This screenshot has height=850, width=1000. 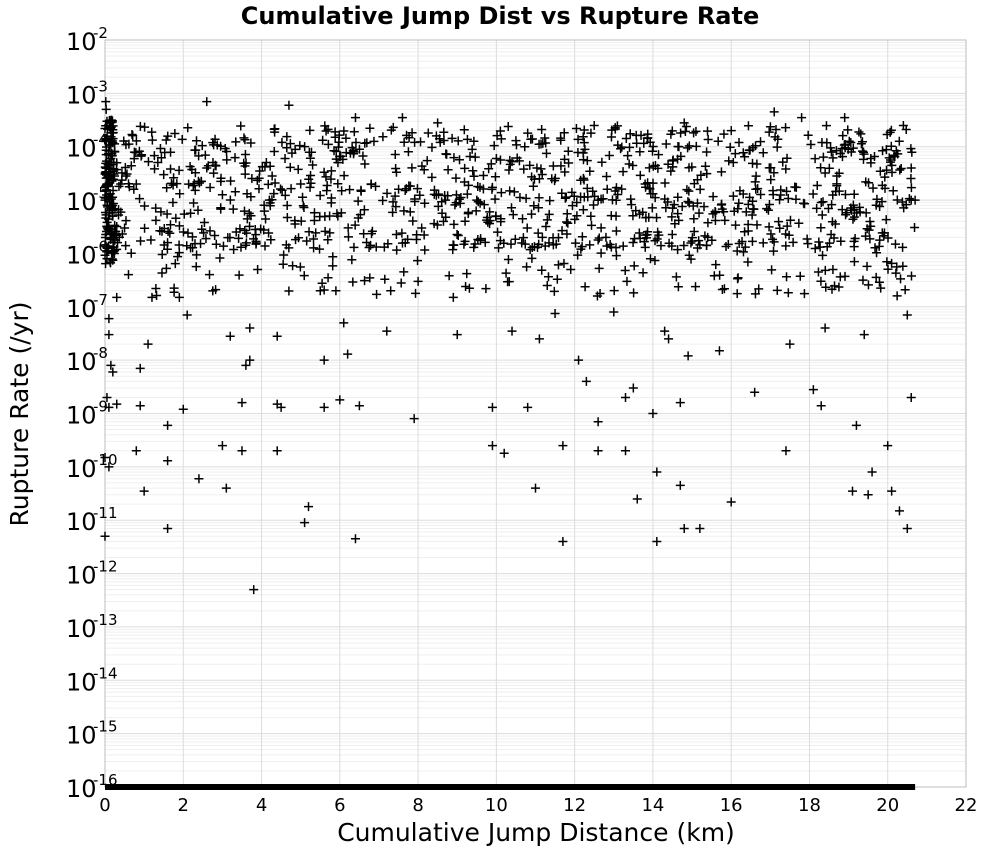 What do you see at coordinates (105, 780) in the screenshot?
I see `y-tick-exponent: -16` at bounding box center [105, 780].